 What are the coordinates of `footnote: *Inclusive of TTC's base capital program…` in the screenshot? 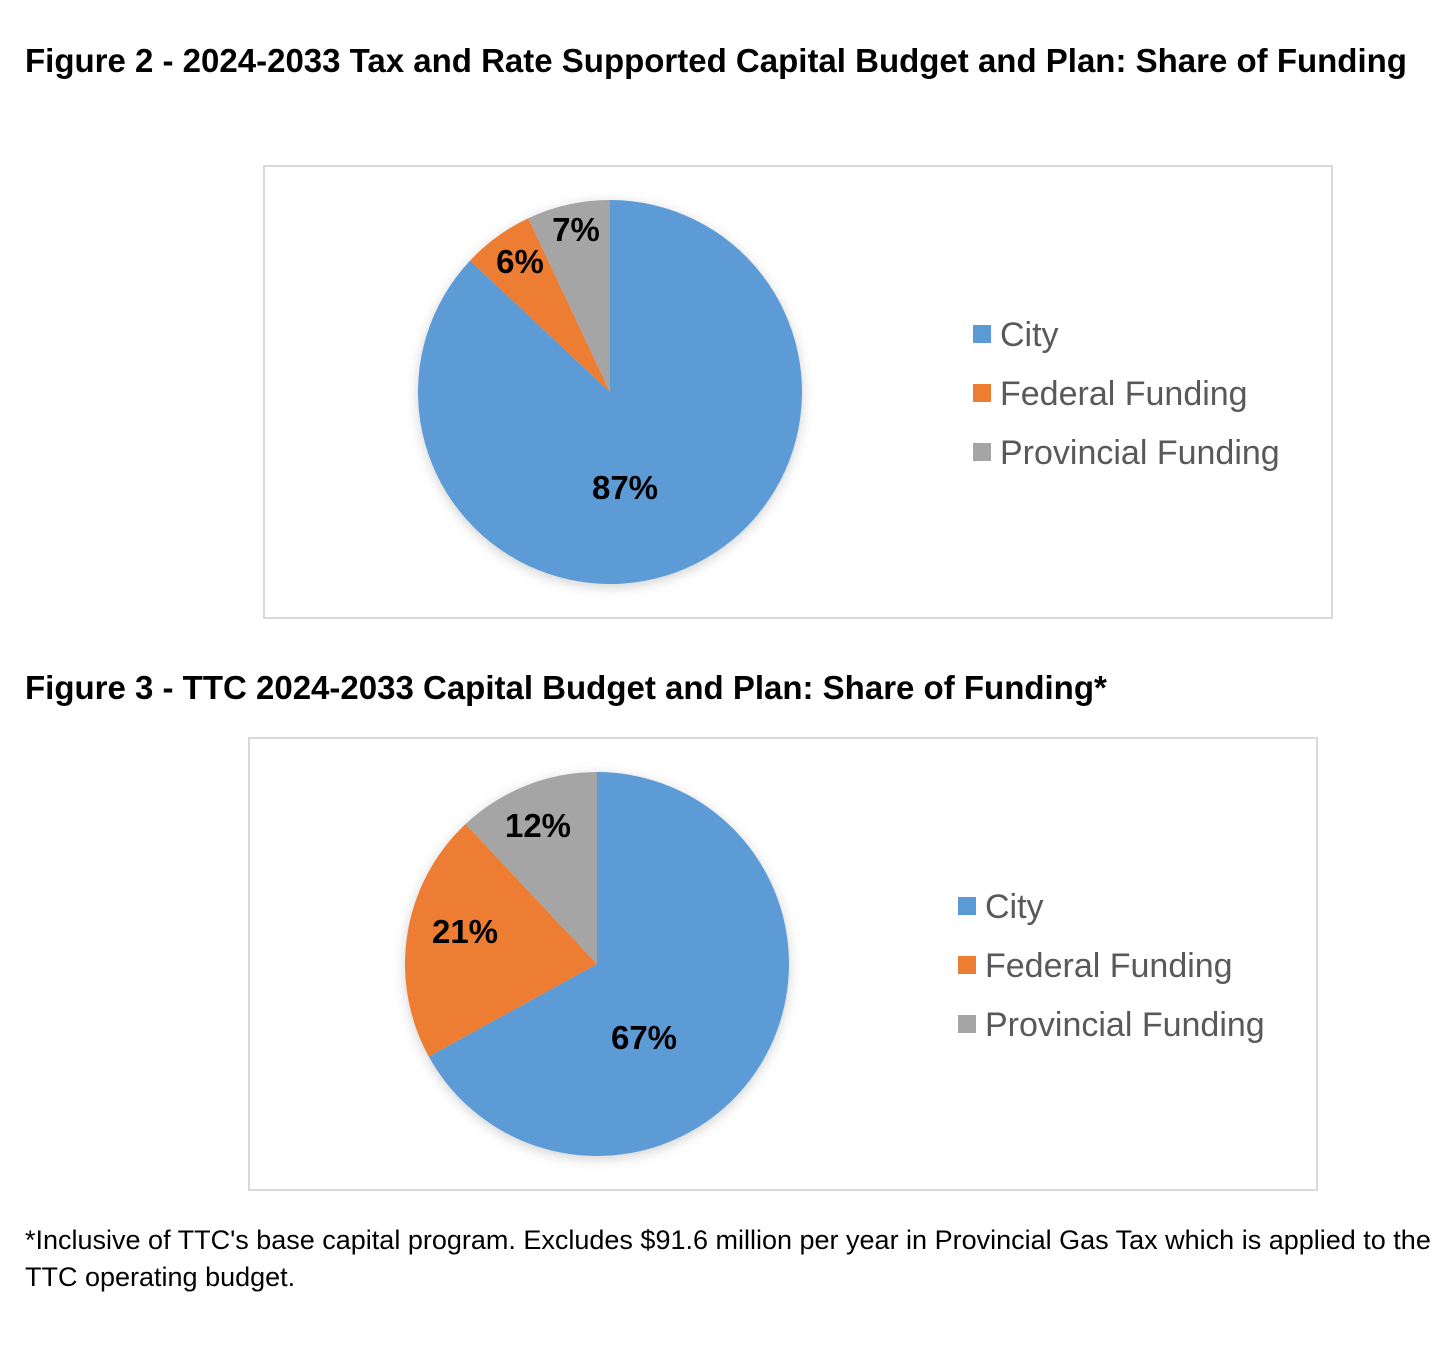 It's located at (728, 1258).